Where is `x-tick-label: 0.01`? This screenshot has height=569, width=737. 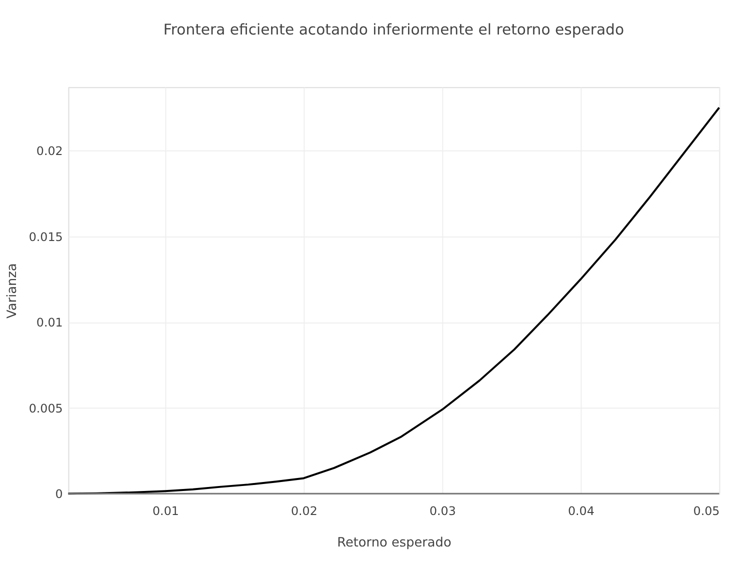 x-tick-label: 0.01 is located at coordinates (165, 511).